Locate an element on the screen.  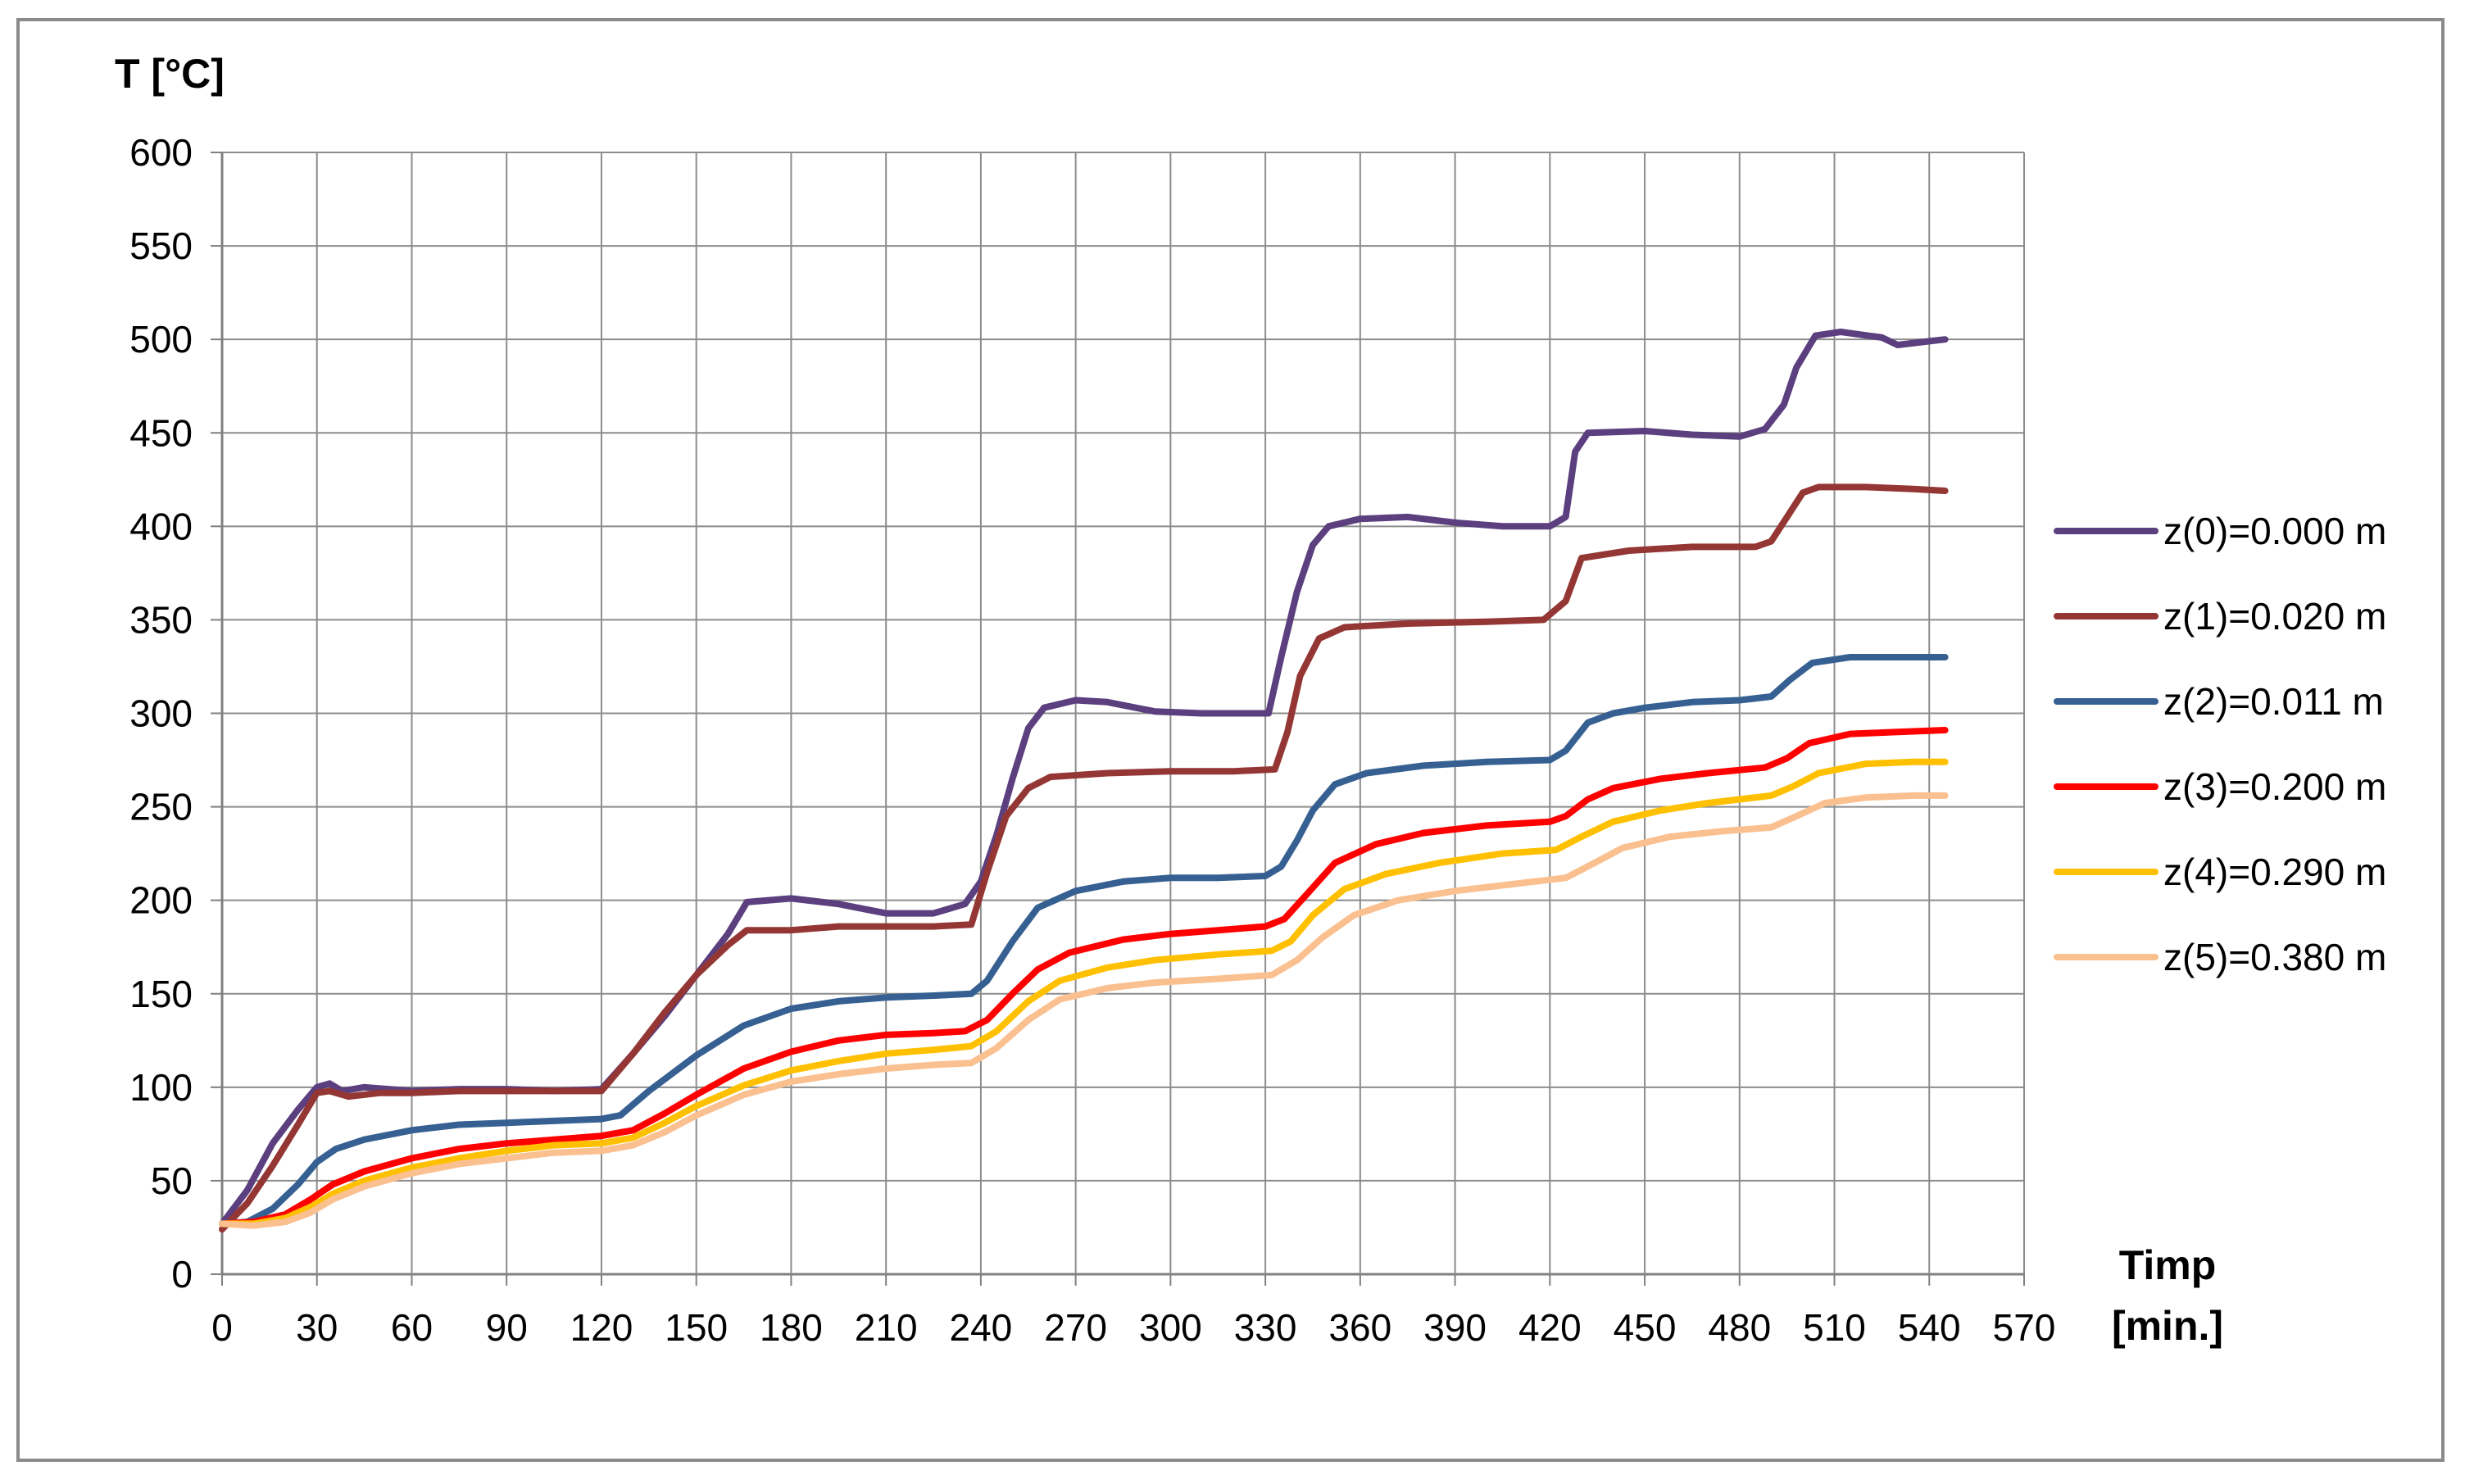
y-tick-label: 300 is located at coordinates (161, 713).